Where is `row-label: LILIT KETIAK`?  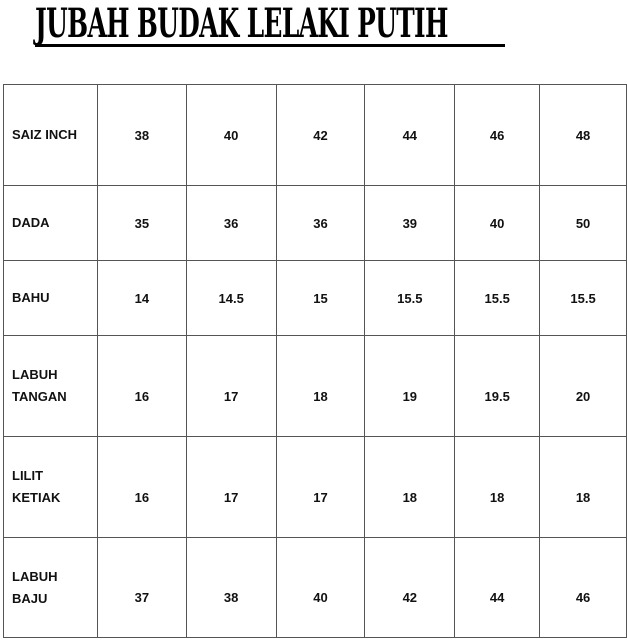 row-label: LILIT KETIAK is located at coordinates (50, 487).